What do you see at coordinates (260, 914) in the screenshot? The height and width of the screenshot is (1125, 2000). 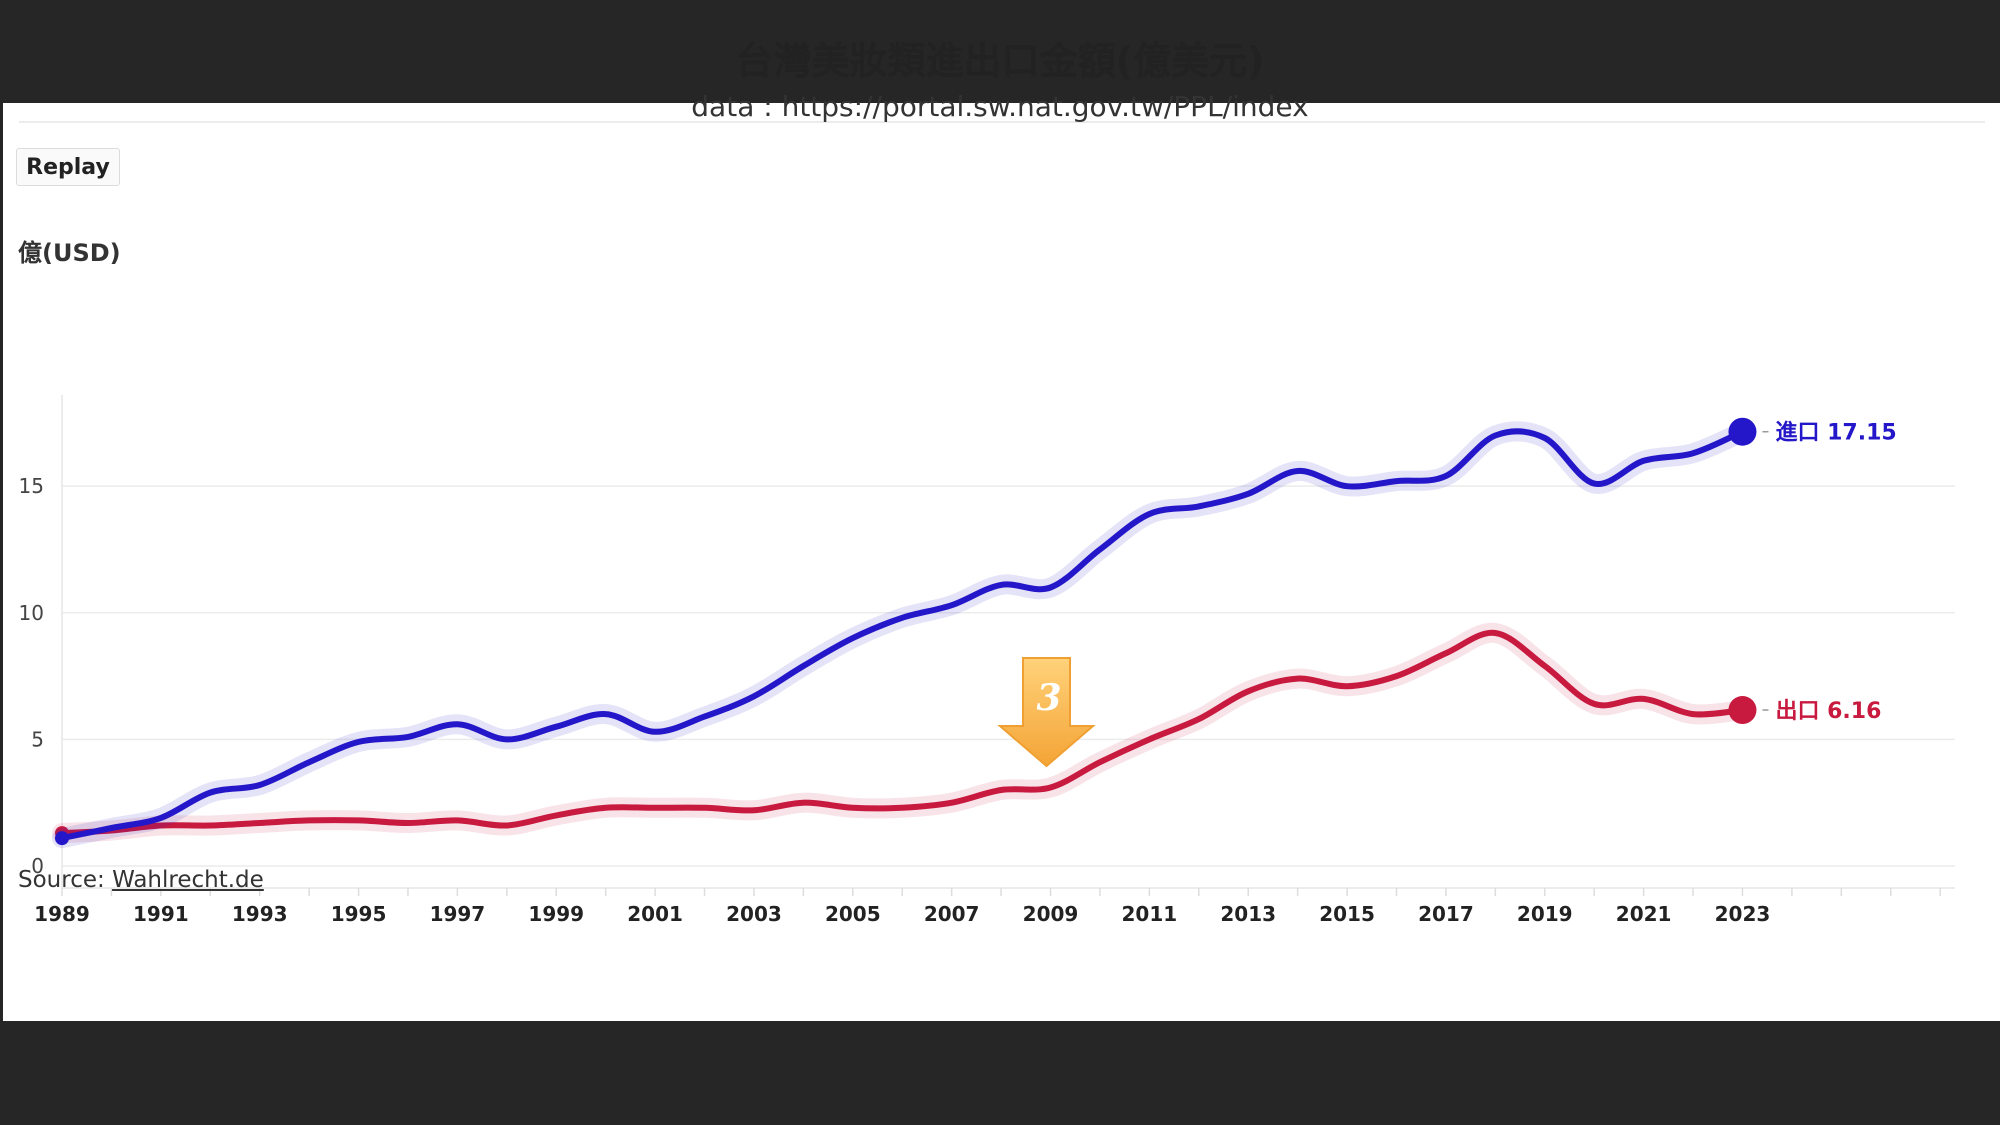 I see `x-tick-label: 1993` at bounding box center [260, 914].